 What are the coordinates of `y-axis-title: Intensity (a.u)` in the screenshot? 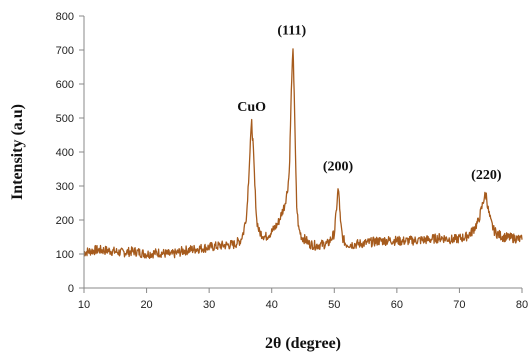 It's located at (17, 152).